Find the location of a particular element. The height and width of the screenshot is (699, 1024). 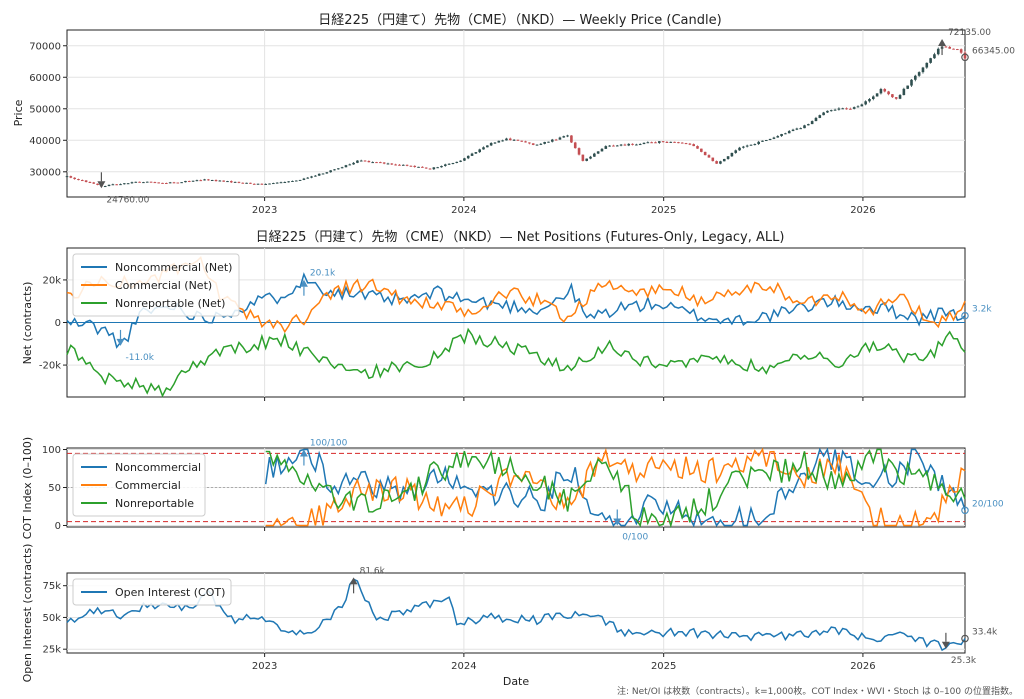

legend-box is located at coordinates (152, 592).